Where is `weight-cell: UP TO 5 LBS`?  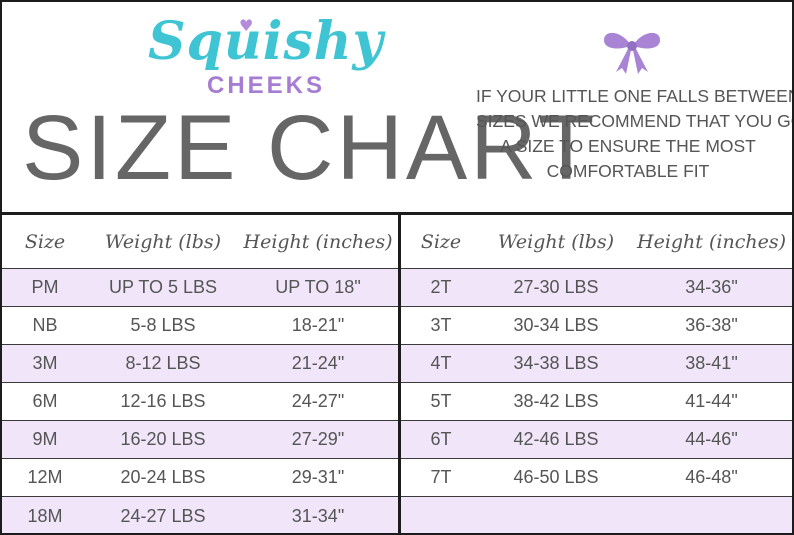
weight-cell: UP TO 5 LBS is located at coordinates (163, 287).